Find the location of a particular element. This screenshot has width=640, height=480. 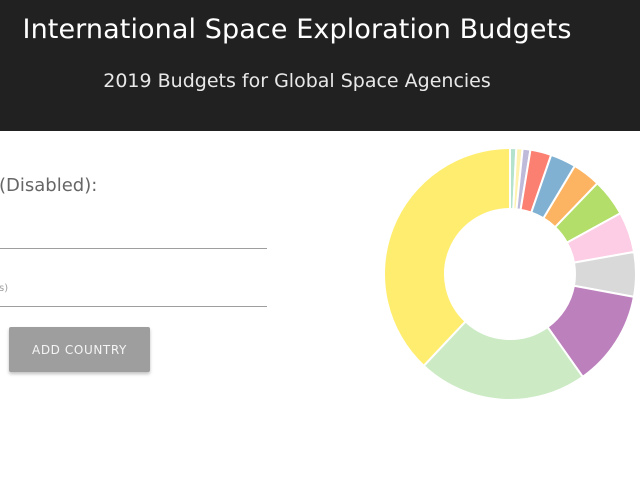

country-field-label: (Disabled): is located at coordinates (49, 185).